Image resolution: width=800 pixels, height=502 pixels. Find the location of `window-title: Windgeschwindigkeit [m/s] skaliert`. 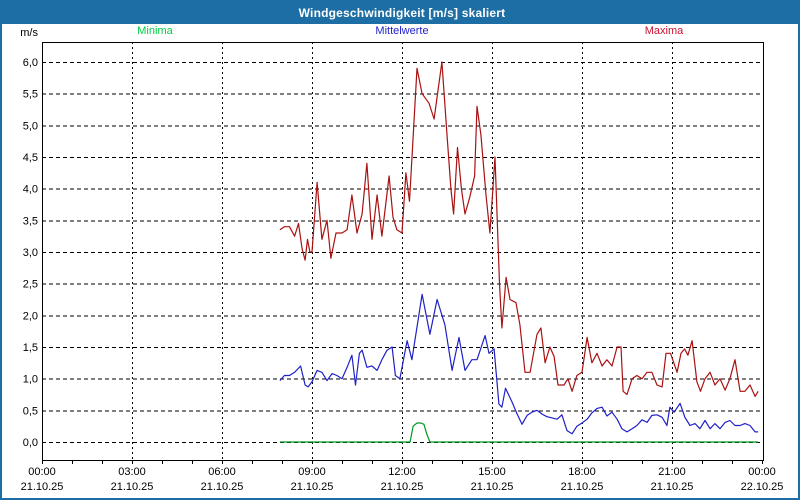

window-title: Windgeschwindigkeit [m/s] skaliert is located at coordinates (402, 13).